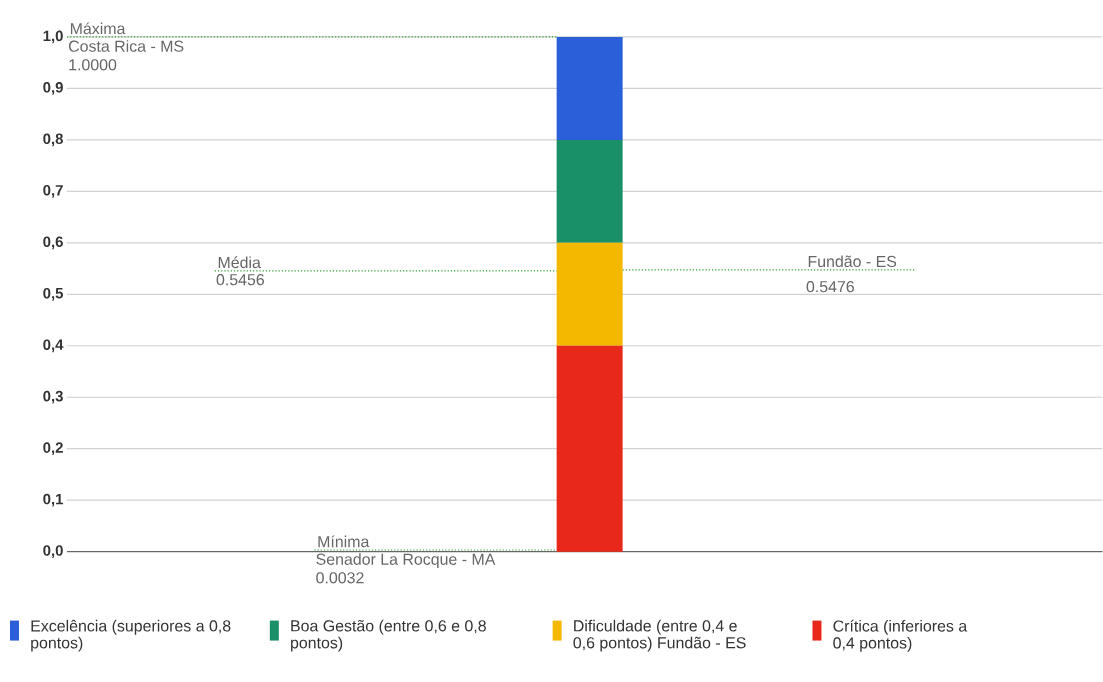  I want to click on y-tick-label: 0,9, so click(53, 89).